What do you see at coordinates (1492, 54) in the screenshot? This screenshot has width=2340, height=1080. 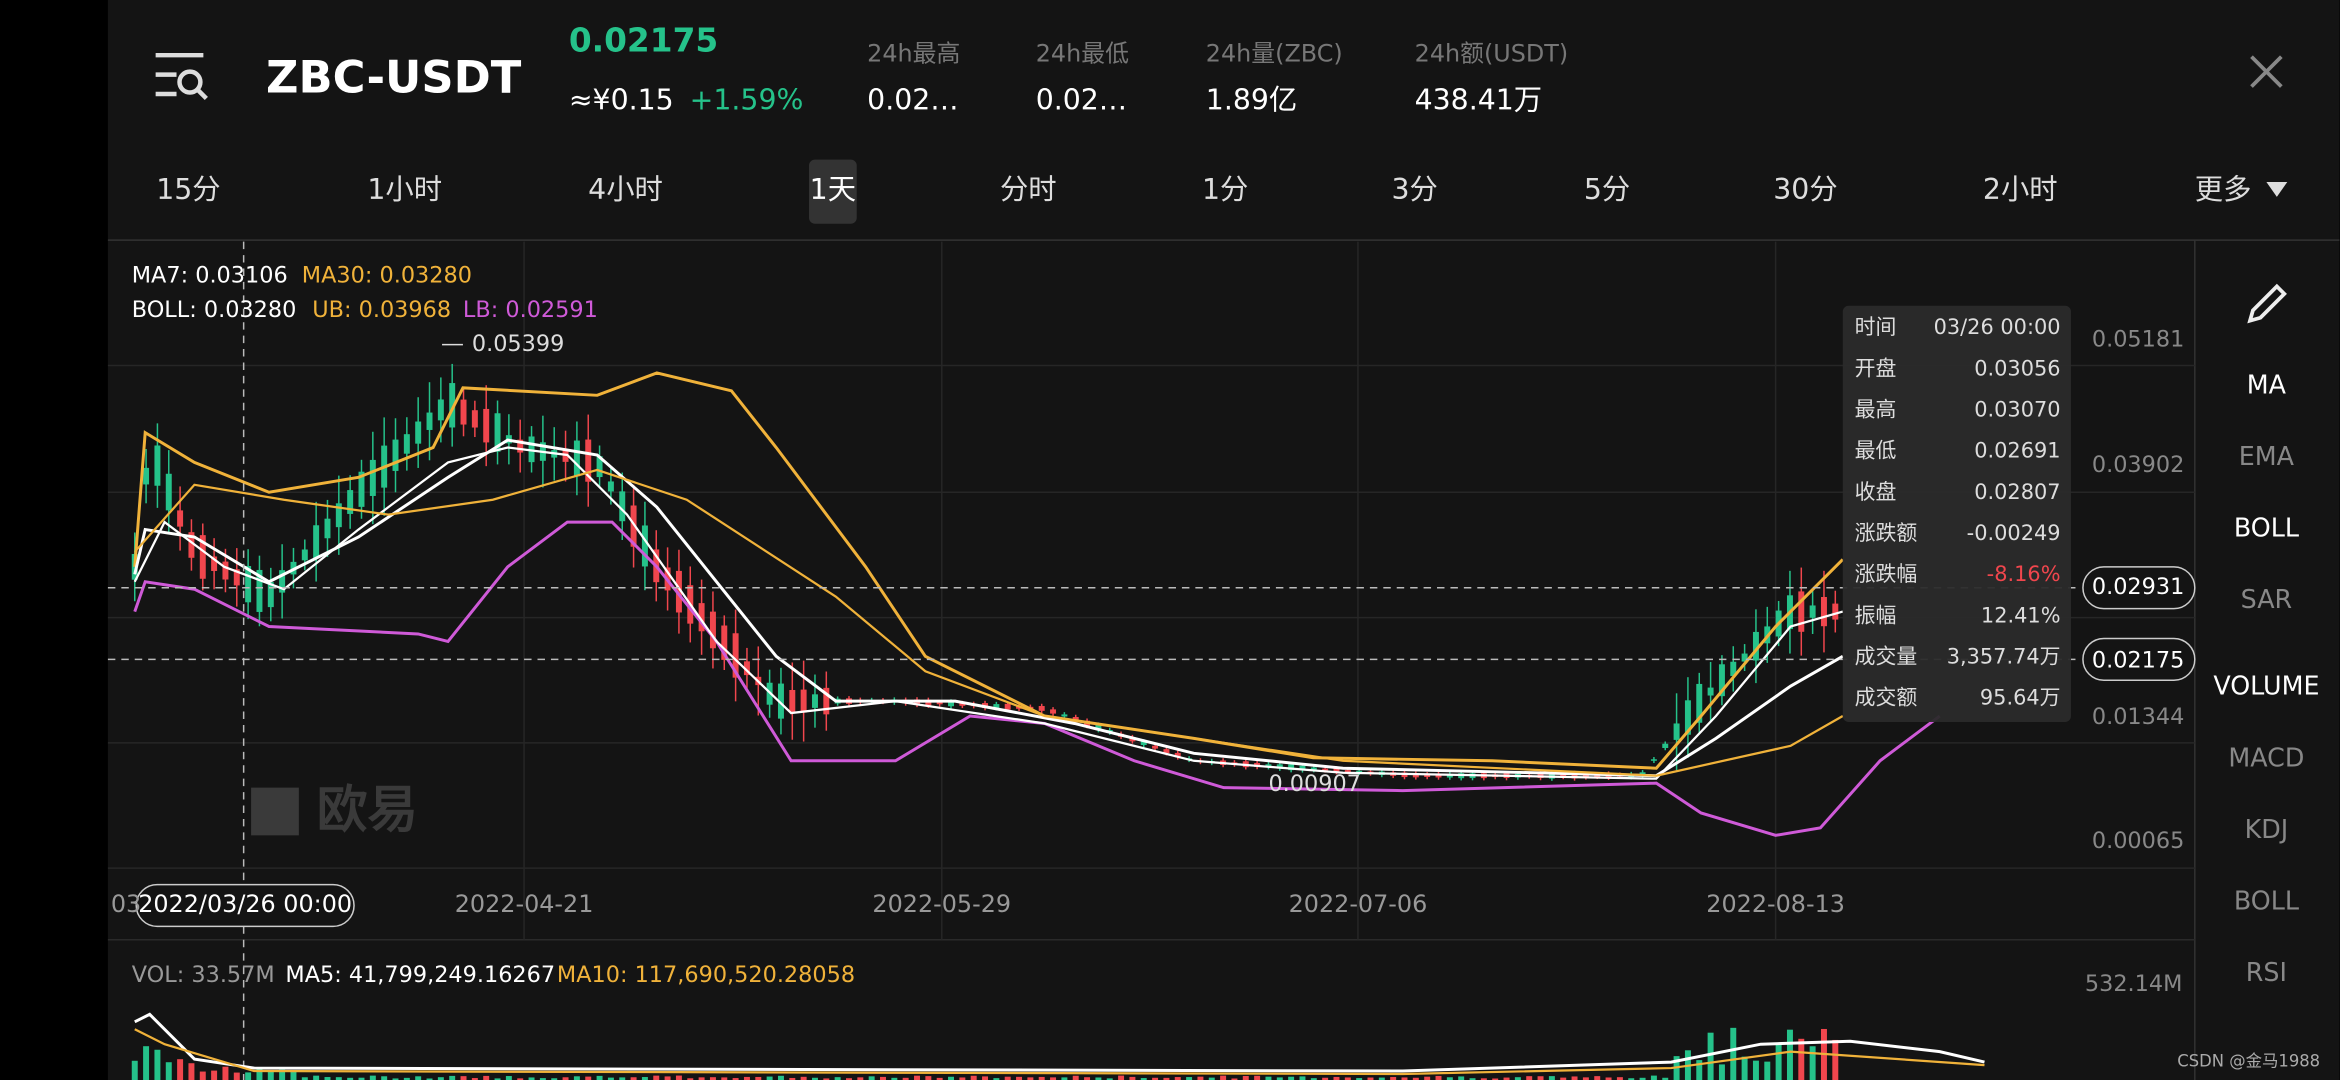 I see `stat-label: 24h额(USDT)` at bounding box center [1492, 54].